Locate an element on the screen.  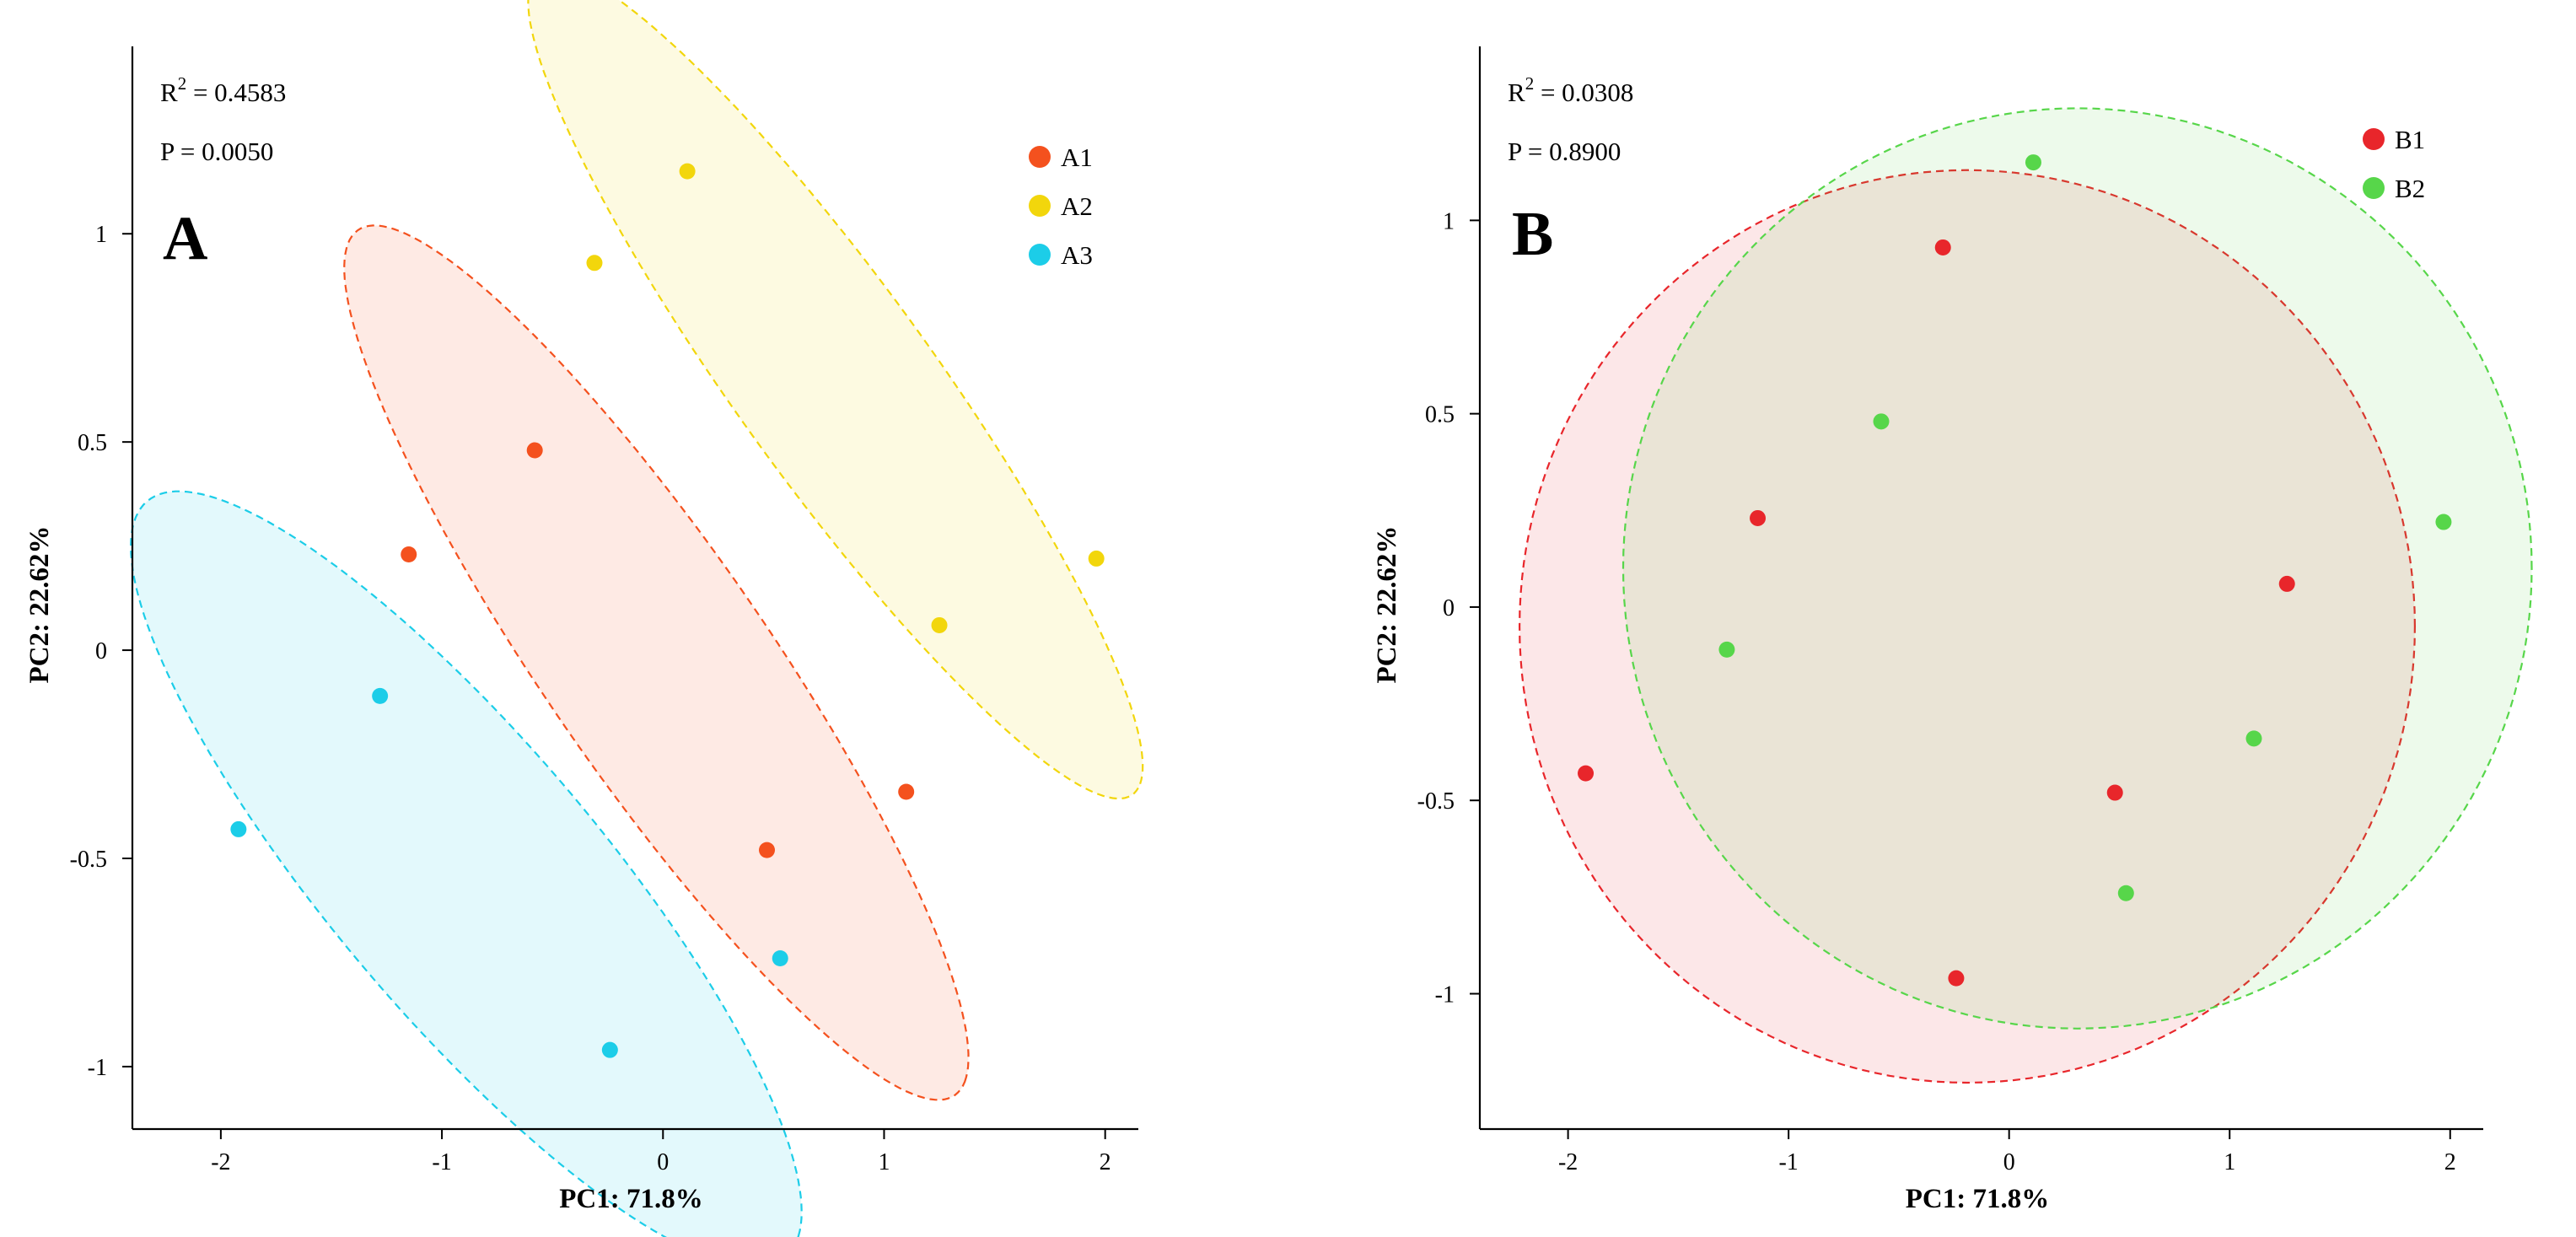
panel-b-x-axis-label: PC1: 71.8% is located at coordinates (1977, 1199).